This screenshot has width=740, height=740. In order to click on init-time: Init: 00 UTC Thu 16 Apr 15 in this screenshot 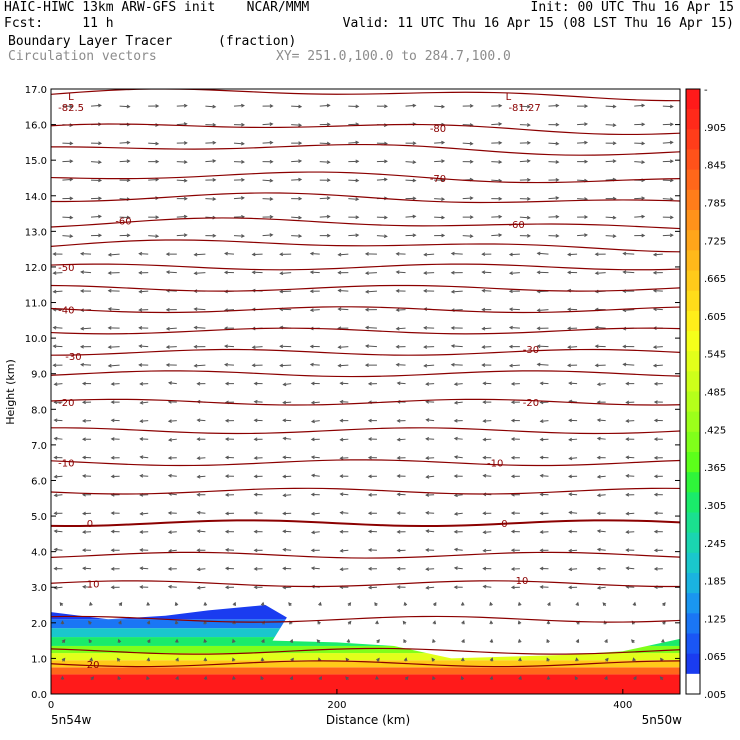, I will do `click(632, 7)`.